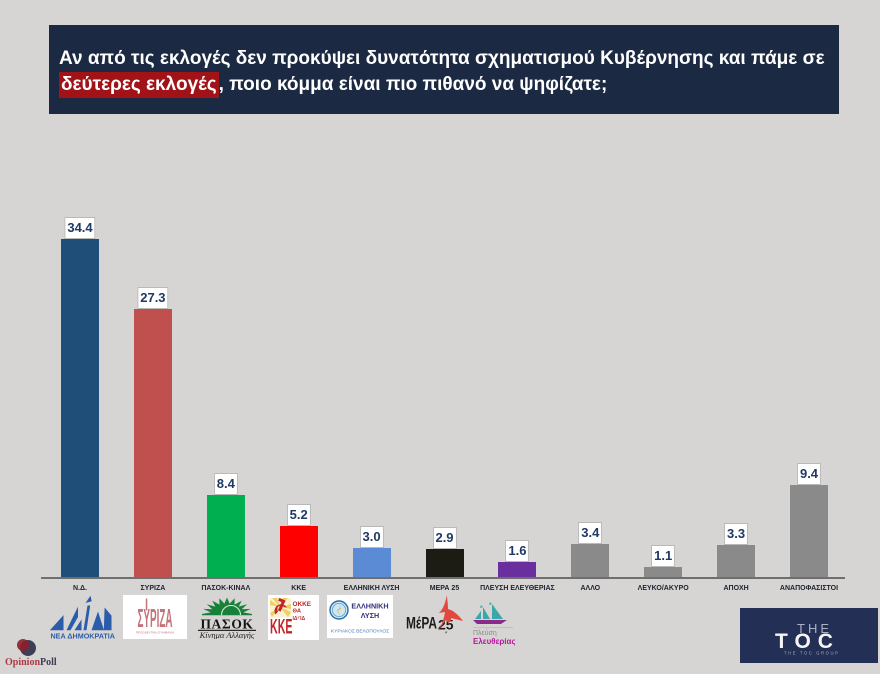 Image resolution: width=880 pixels, height=674 pixels. What do you see at coordinates (446, 632) in the screenshot?
I see `svg-text: .gr` at bounding box center [446, 632].